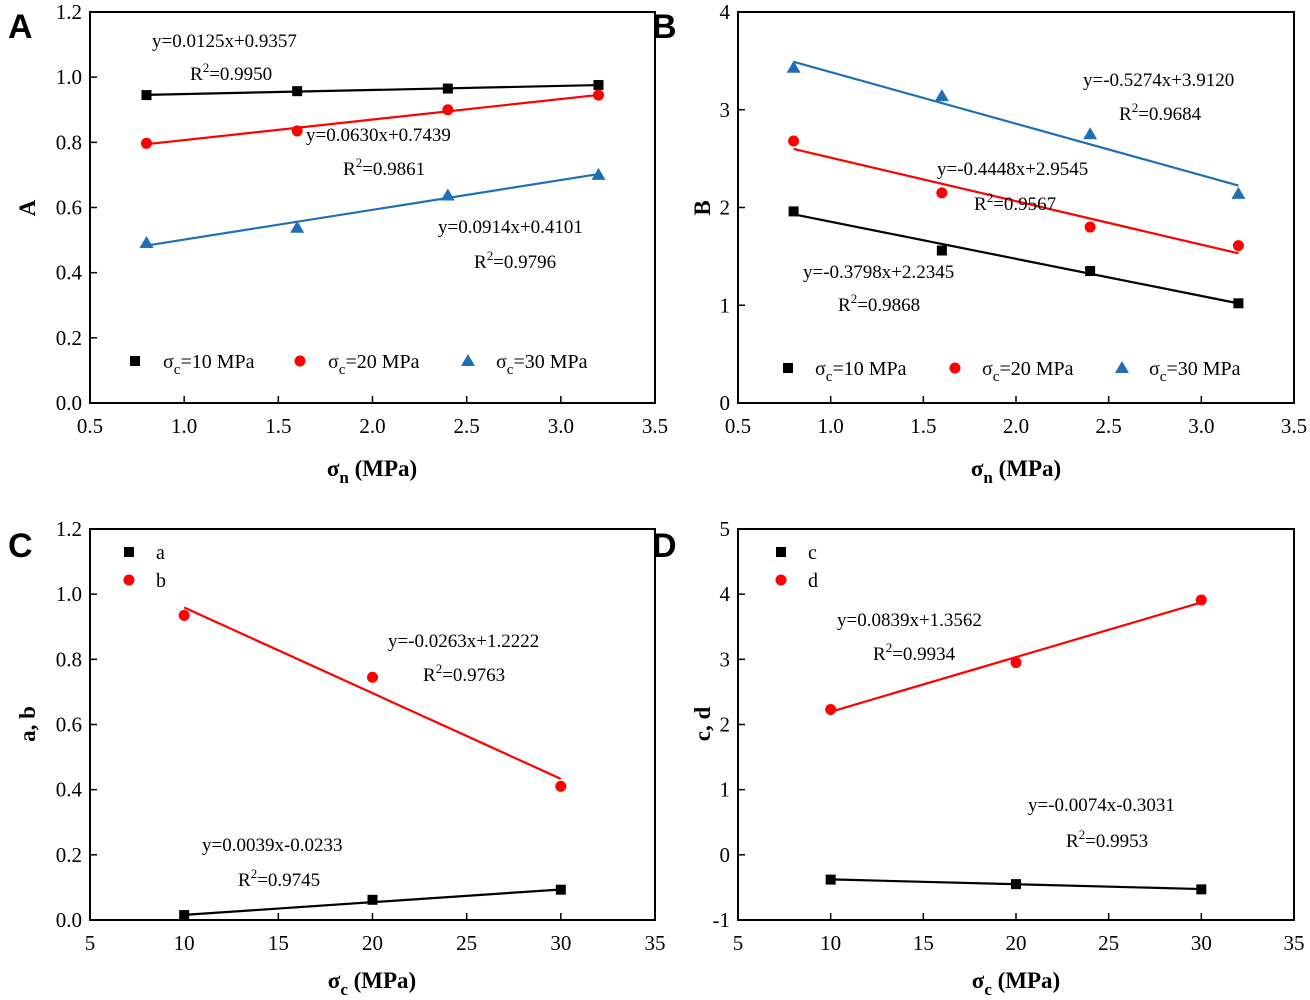 This screenshot has height=1000, width=1310. I want to click on legend: cd, so click(796, 567).